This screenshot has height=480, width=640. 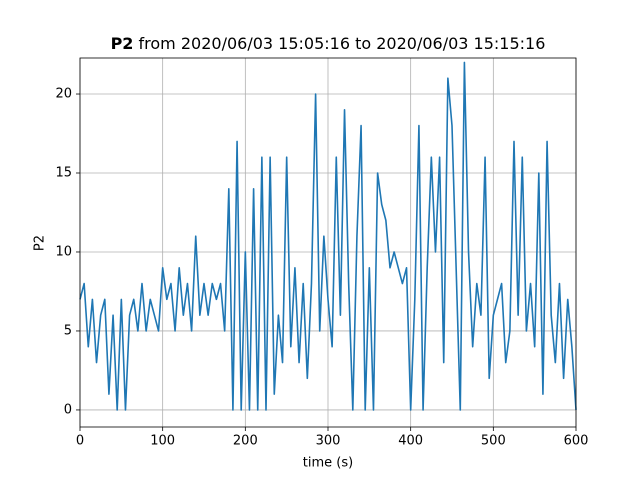 I want to click on x-tick-label: 500, so click(x=493, y=441).